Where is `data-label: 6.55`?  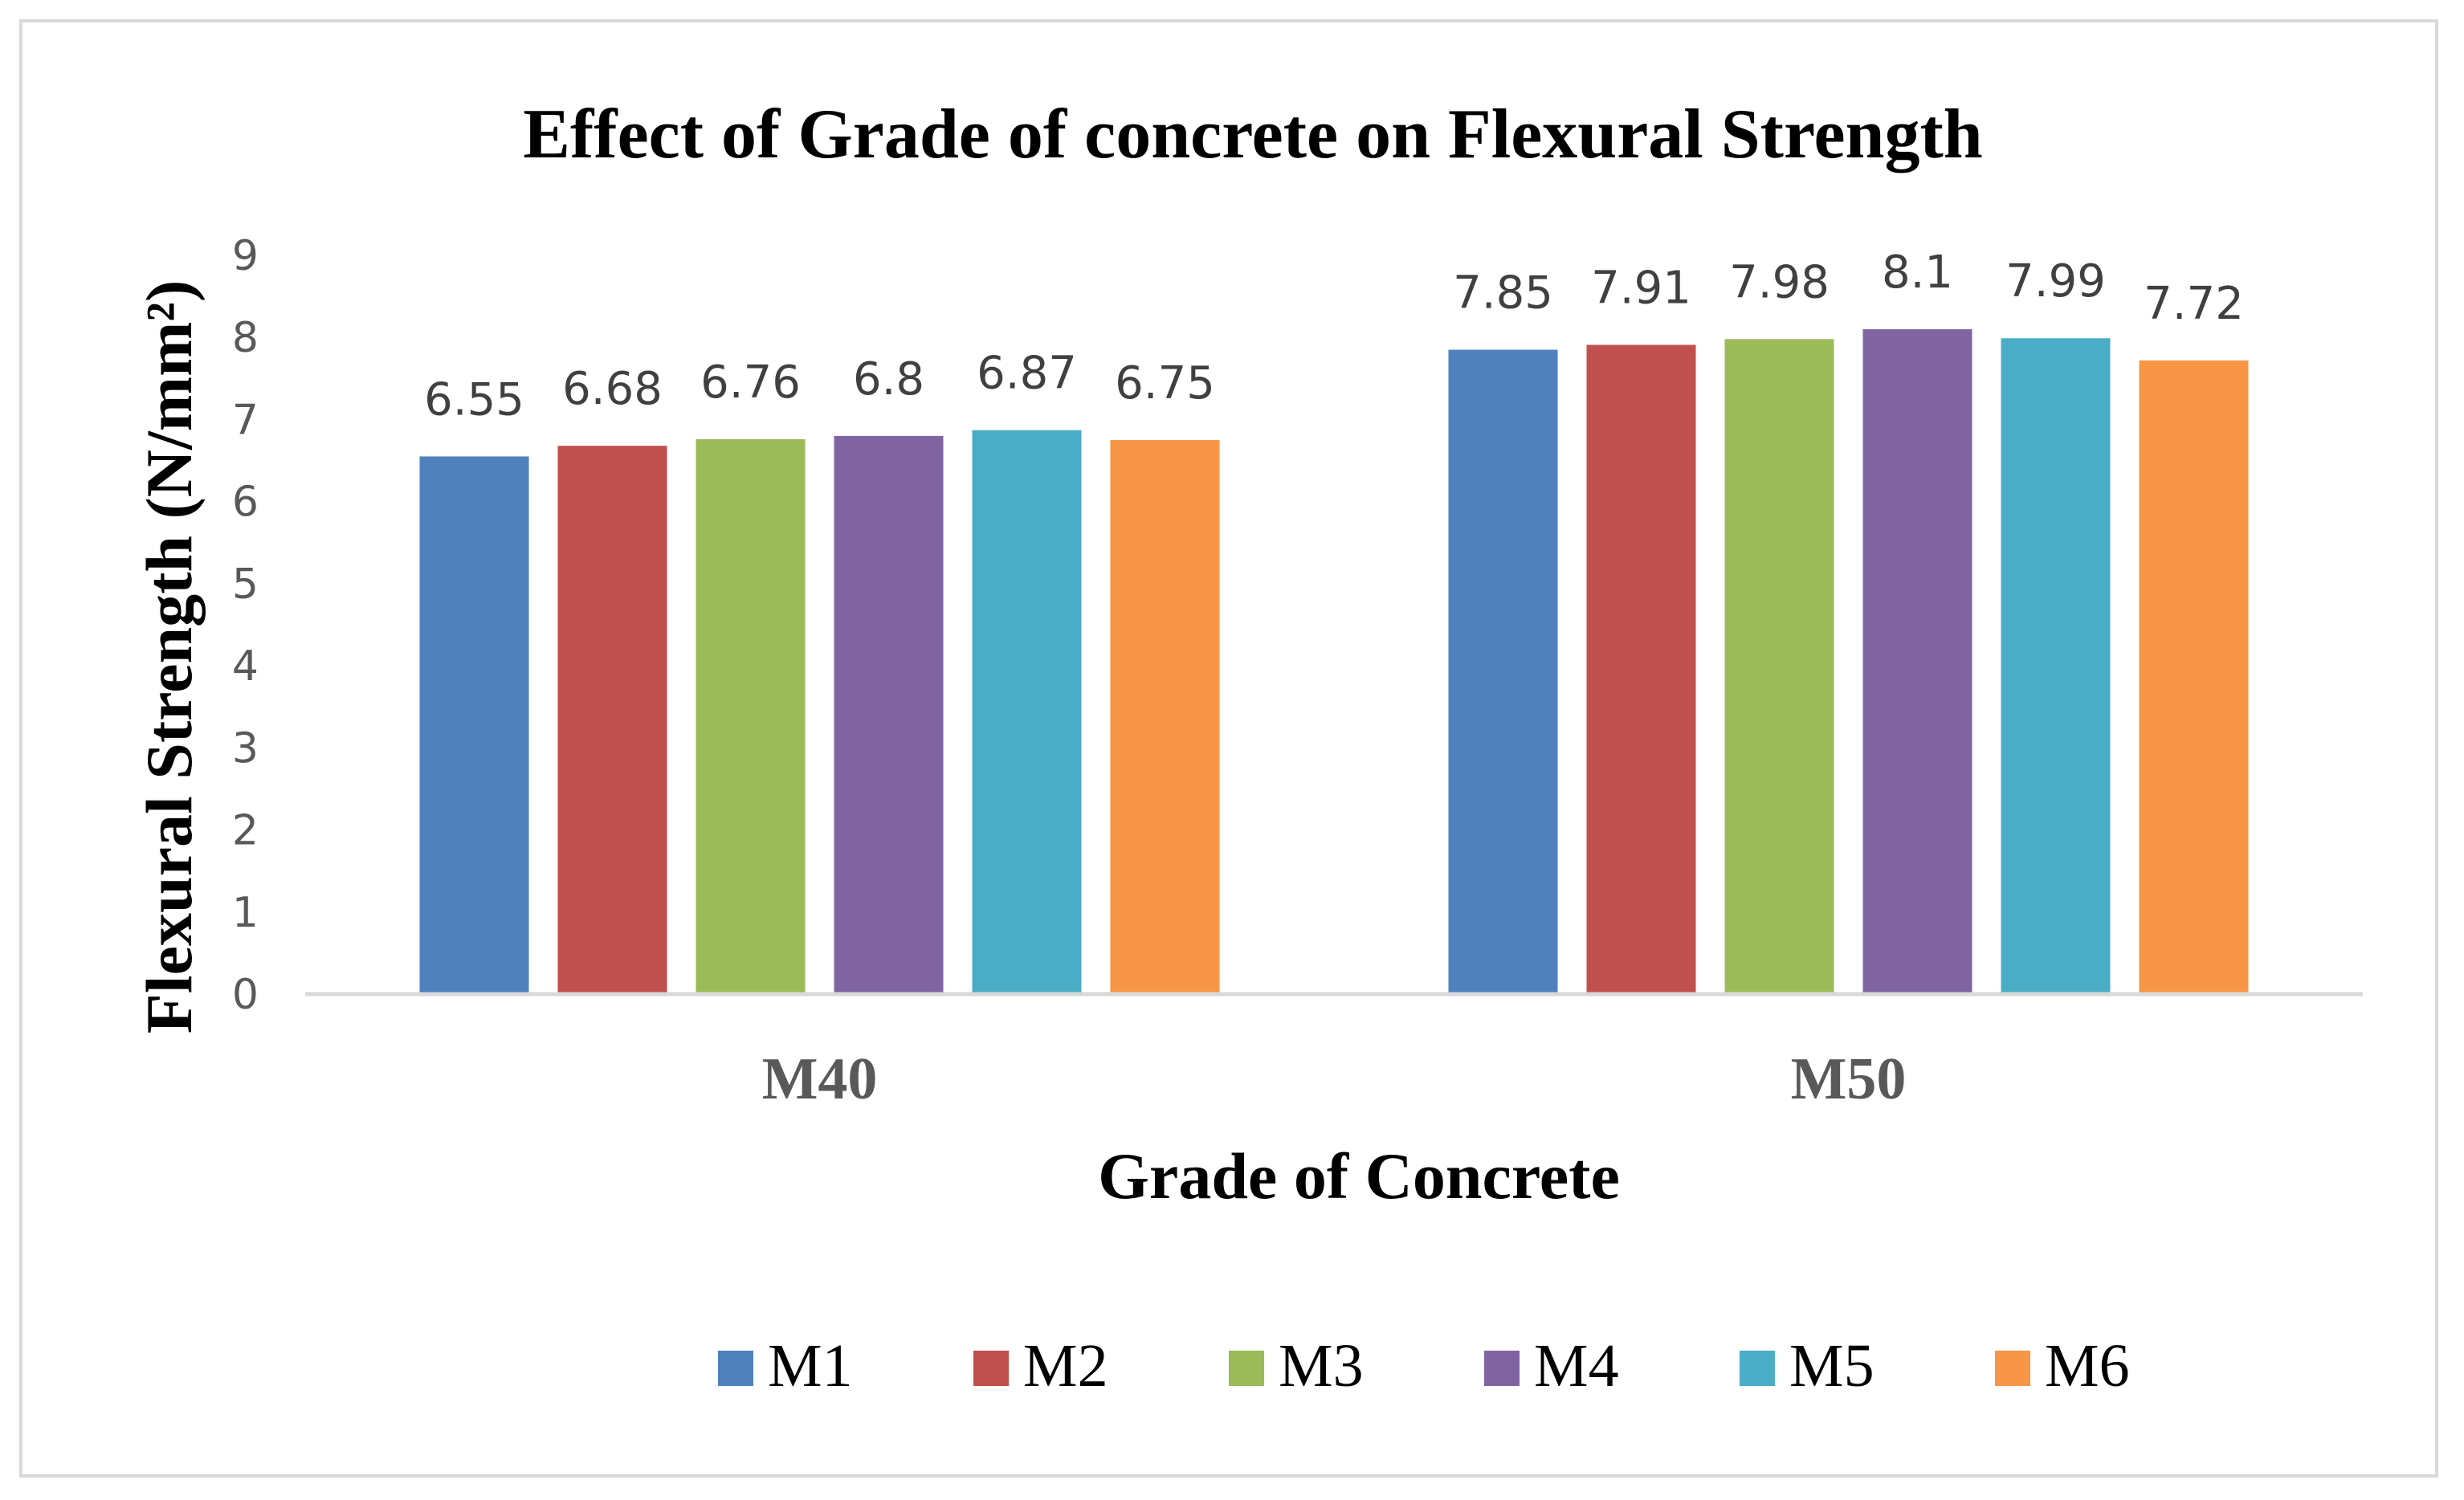
data-label: 6.55 is located at coordinates (474, 399).